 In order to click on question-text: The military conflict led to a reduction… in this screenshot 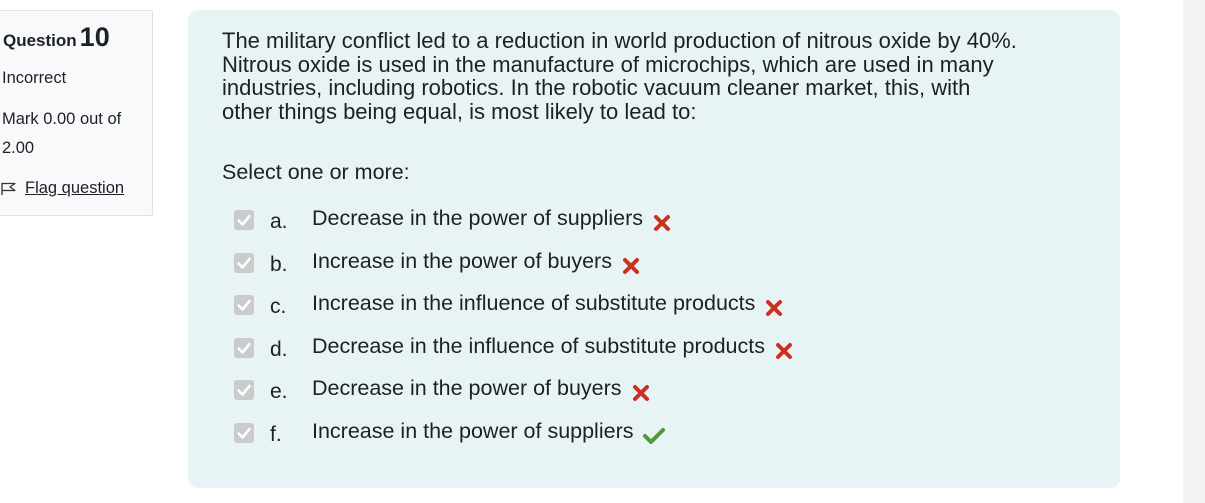, I will do `click(662, 76)`.